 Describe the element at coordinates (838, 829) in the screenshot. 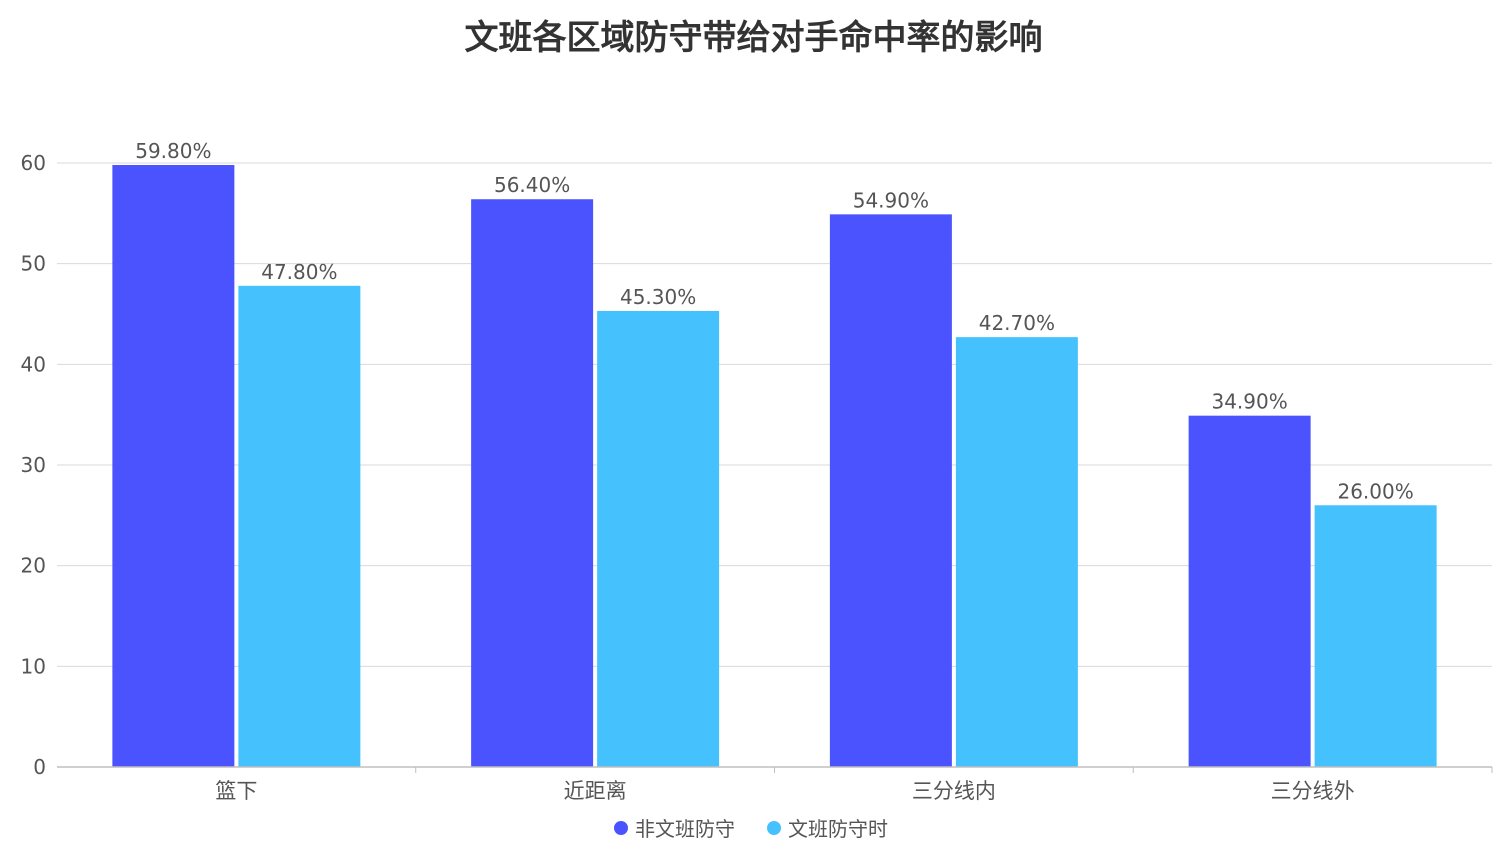

I see `legend-label: 文班防守时` at that location.